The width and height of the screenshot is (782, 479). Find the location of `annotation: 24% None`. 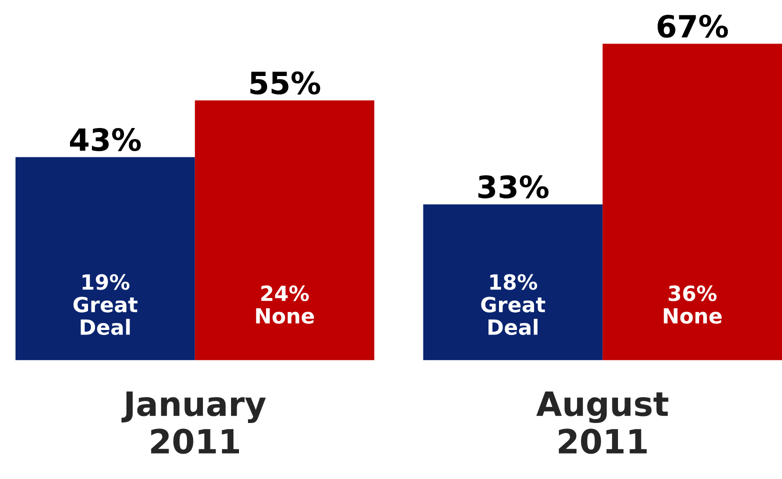

annotation: 24% None is located at coordinates (285, 304).